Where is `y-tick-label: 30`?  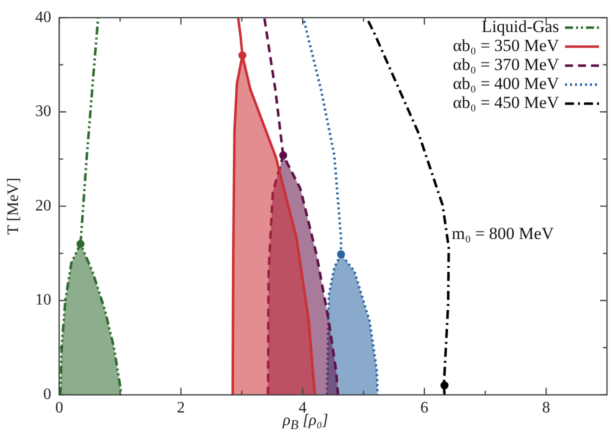
y-tick-label: 30 is located at coordinates (43, 111).